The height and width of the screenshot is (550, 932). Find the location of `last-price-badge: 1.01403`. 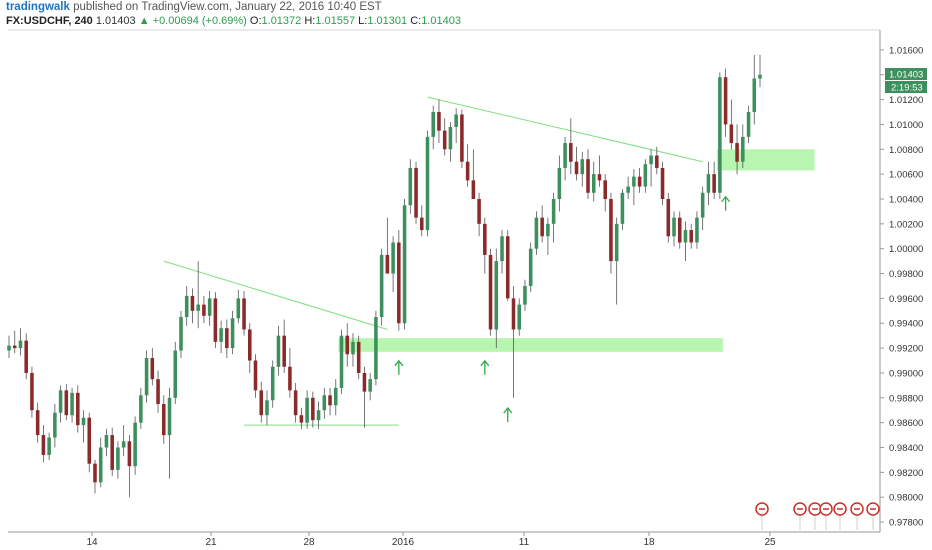

last-price-badge: 1.01403 is located at coordinates (906, 75).